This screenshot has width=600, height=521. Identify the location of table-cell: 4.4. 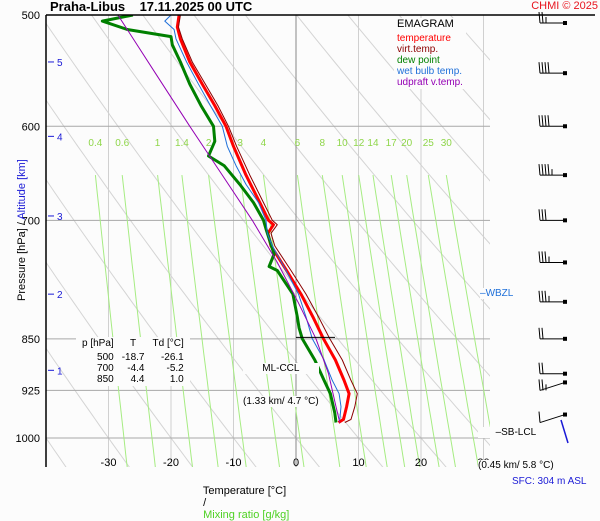
(137, 379).